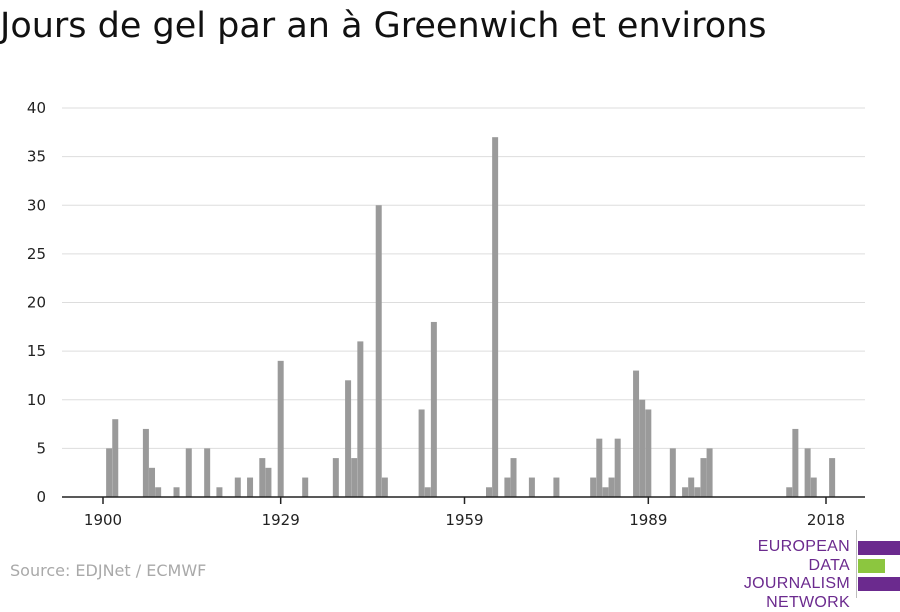  I want to click on bar-1938, so click(336, 477).